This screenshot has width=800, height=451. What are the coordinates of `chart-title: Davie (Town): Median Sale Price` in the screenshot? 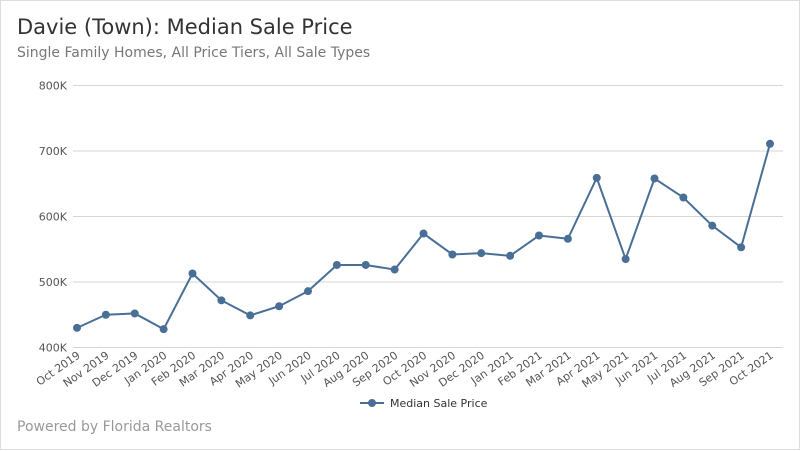 It's located at (185, 27).